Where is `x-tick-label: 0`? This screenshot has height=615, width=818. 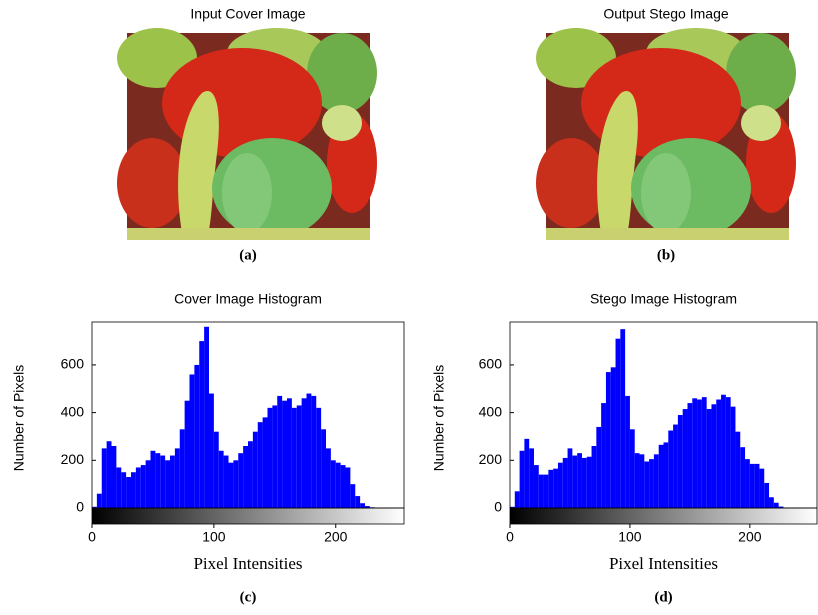 x-tick-label: 0 is located at coordinates (92, 537).